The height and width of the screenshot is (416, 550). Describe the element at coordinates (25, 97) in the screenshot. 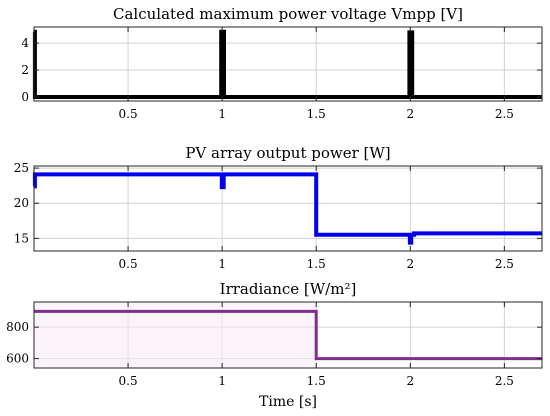

I see `y-tick-label: 0` at that location.